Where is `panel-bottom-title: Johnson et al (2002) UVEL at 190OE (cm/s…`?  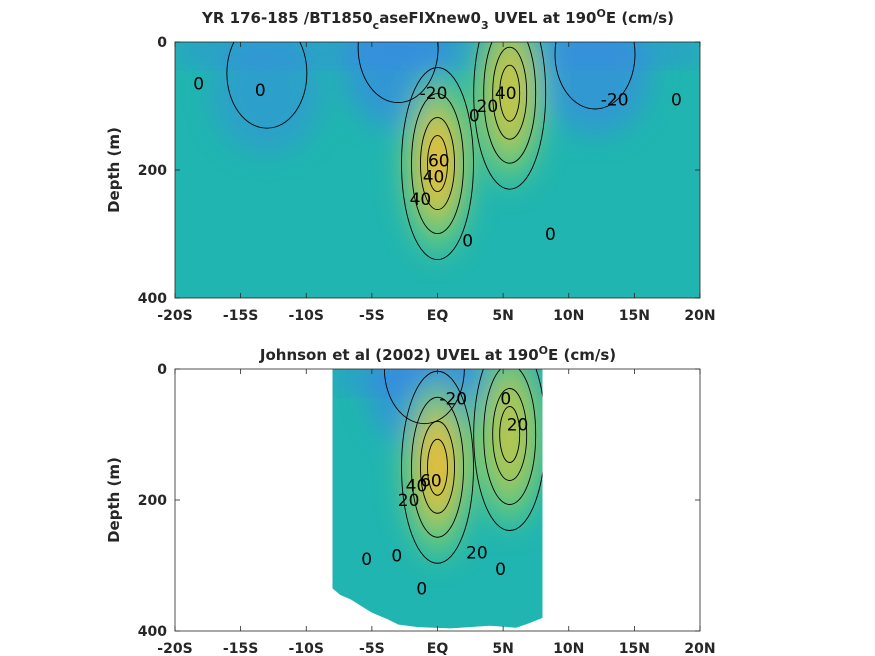 panel-bottom-title: Johnson et al (2002) UVEL at 190OE (cm/s… is located at coordinates (437, 354).